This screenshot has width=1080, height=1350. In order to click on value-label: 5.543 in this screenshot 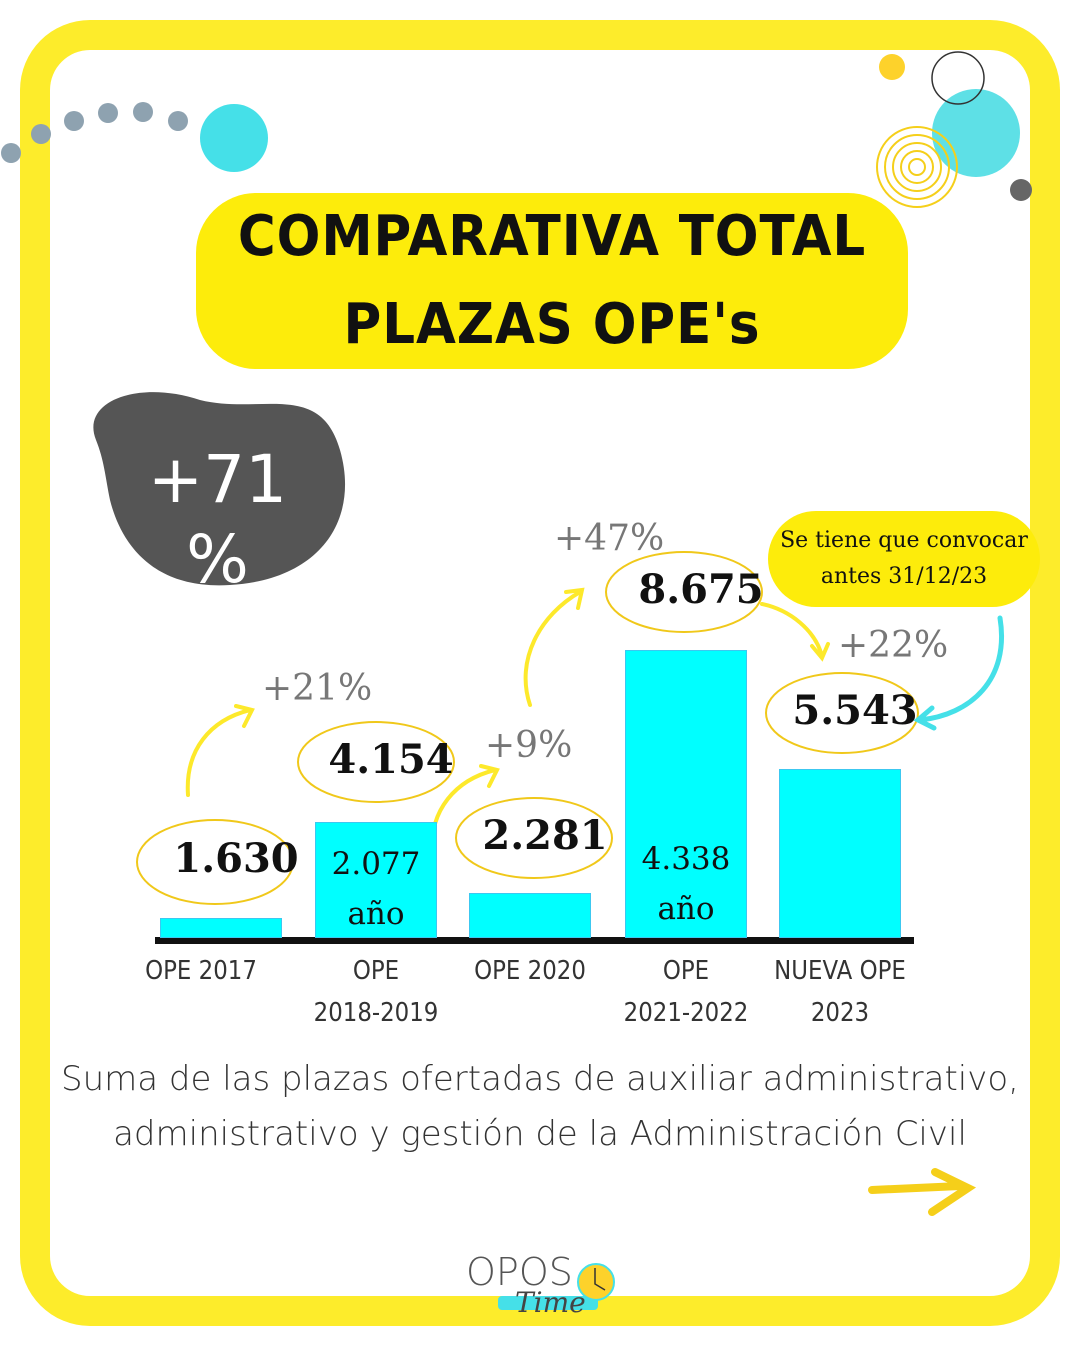, I will do `click(855, 710)`.